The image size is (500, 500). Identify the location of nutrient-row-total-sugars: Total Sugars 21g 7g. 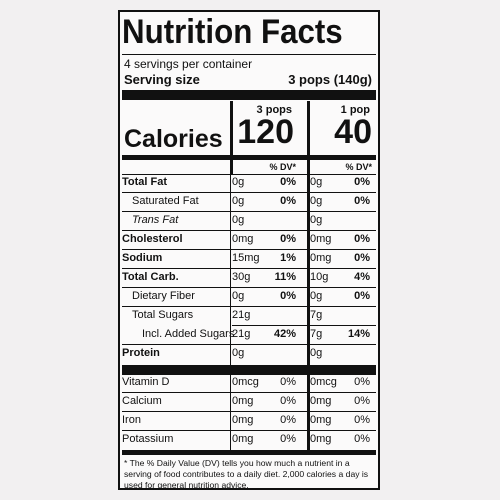
(249, 317).